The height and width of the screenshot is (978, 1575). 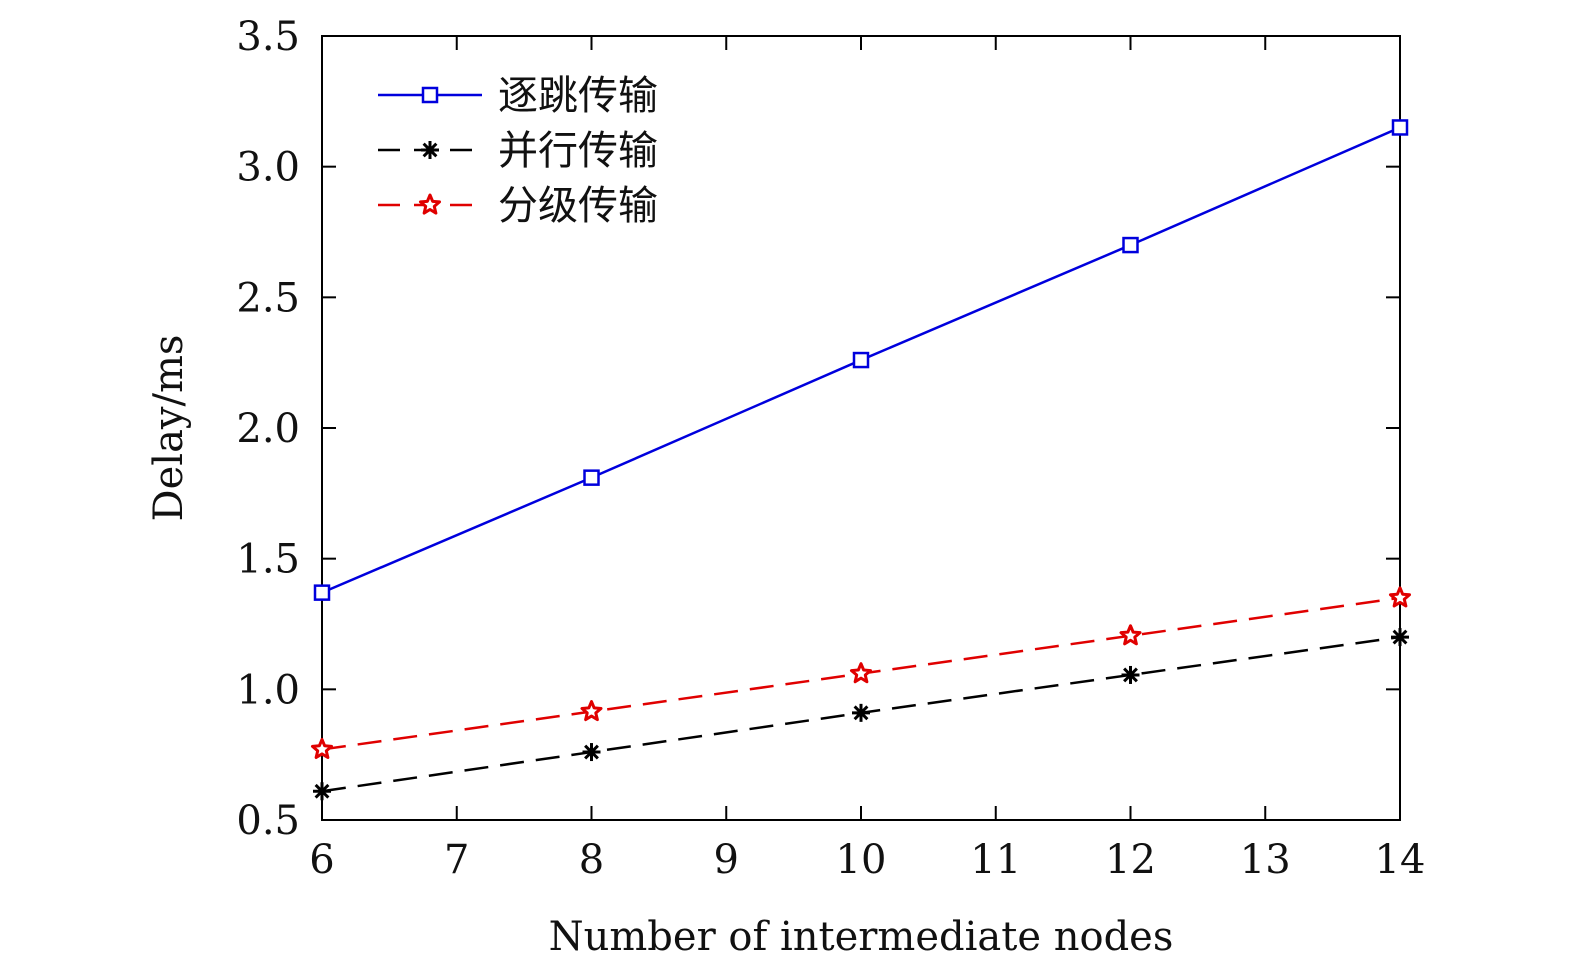 What do you see at coordinates (578, 96) in the screenshot?
I see `legend-label: 逐跳传输` at bounding box center [578, 96].